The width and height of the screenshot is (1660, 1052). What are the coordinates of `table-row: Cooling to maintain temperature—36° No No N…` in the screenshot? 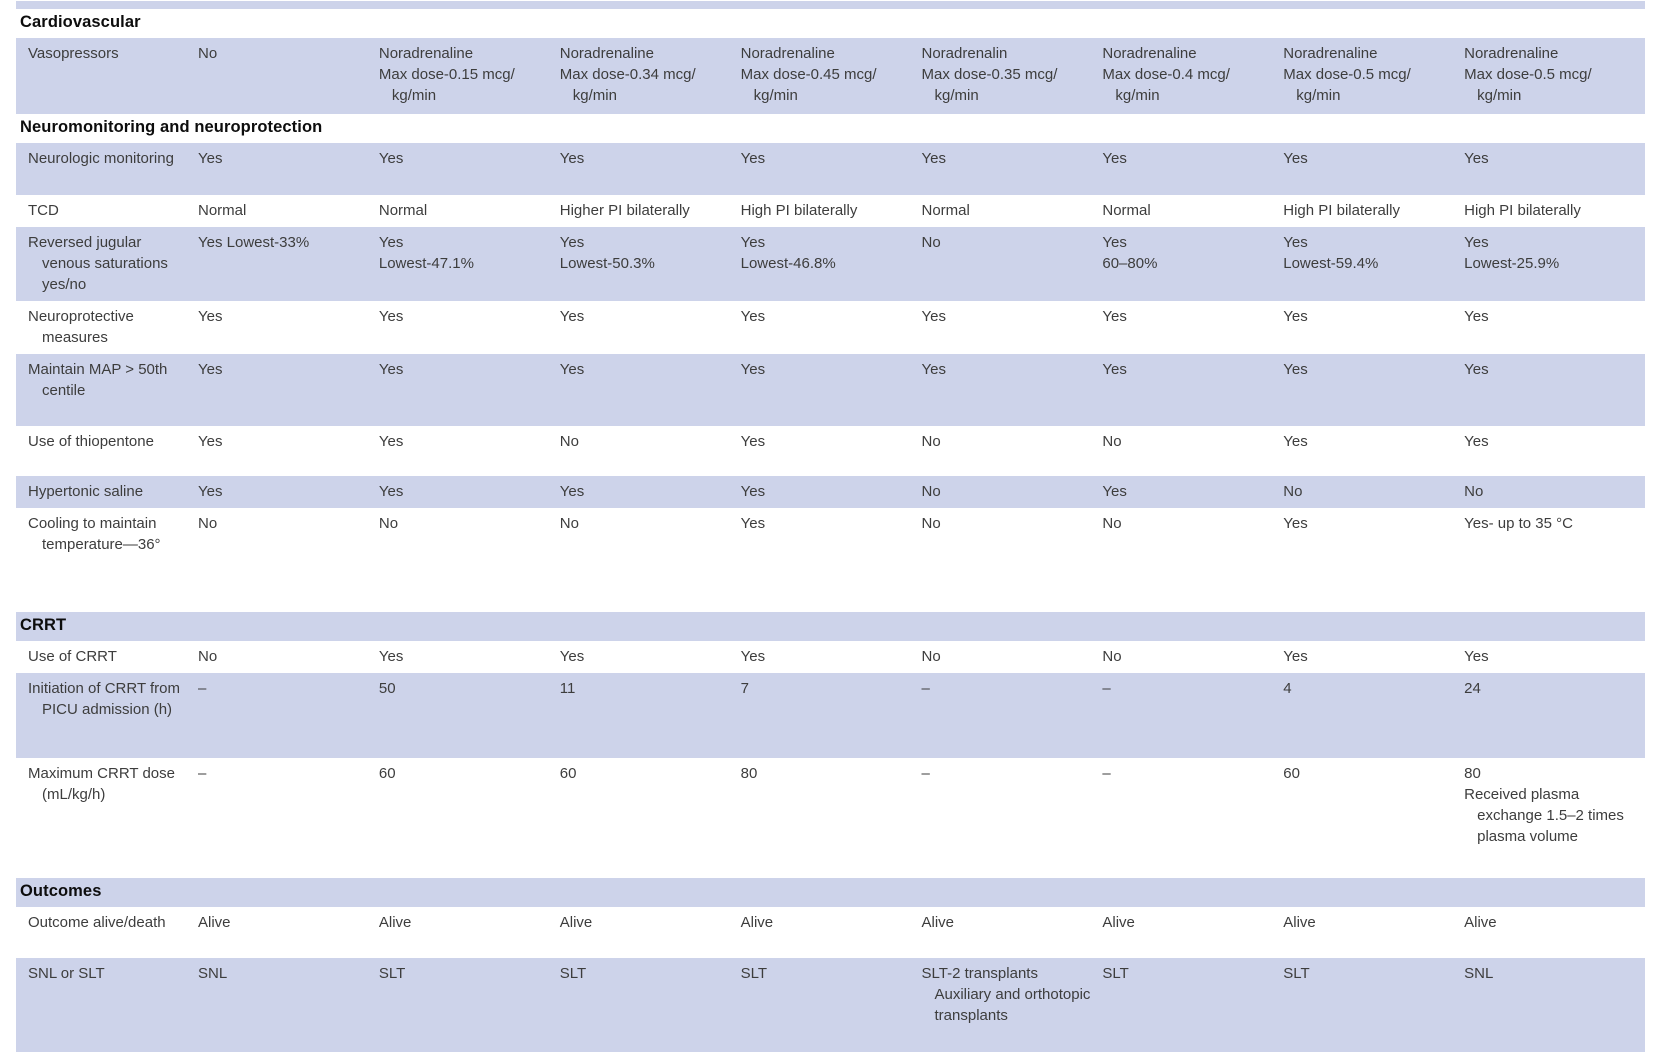 It's located at (830, 560).